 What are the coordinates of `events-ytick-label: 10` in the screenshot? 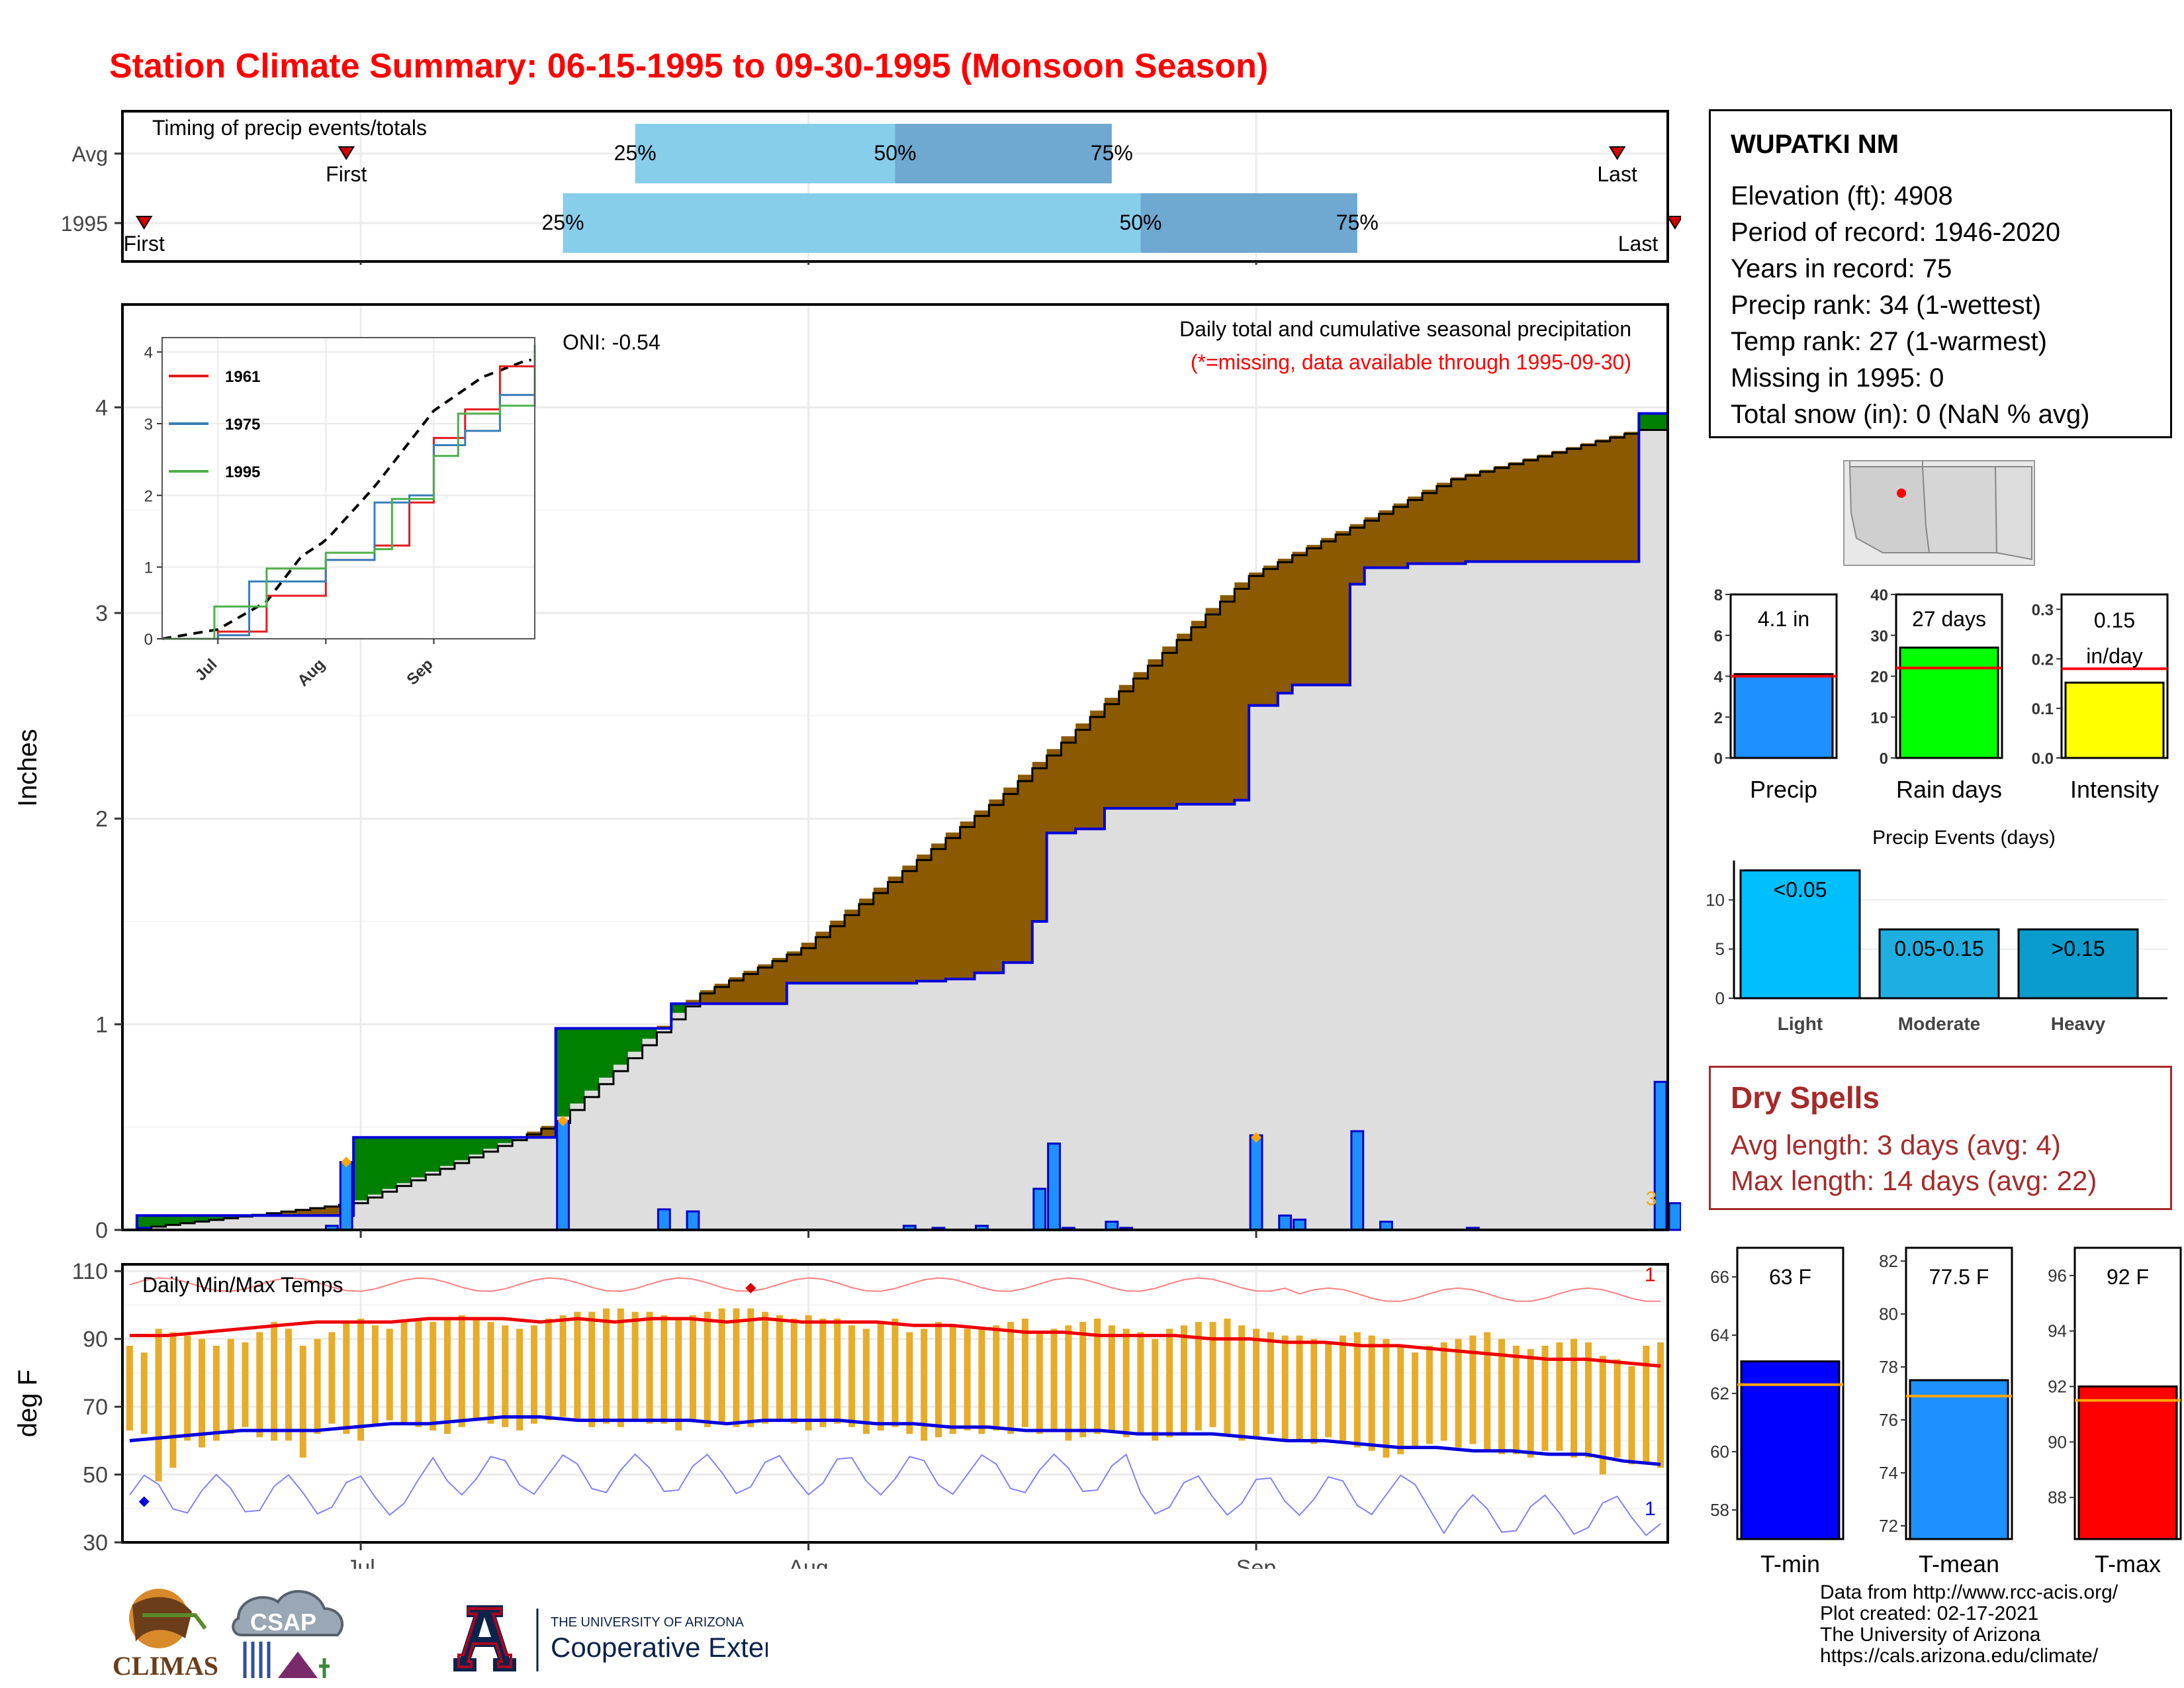 It's located at (1715, 900).